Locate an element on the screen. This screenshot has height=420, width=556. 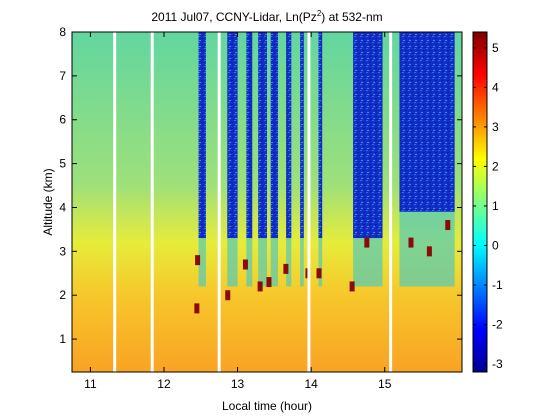
y-tick-label: 8 is located at coordinates (62, 32).